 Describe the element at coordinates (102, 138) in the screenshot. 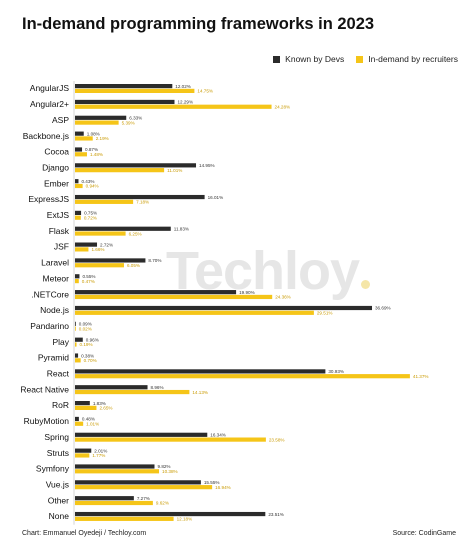

I see `data-label-backbone-js-in-demand: 2.19%` at that location.